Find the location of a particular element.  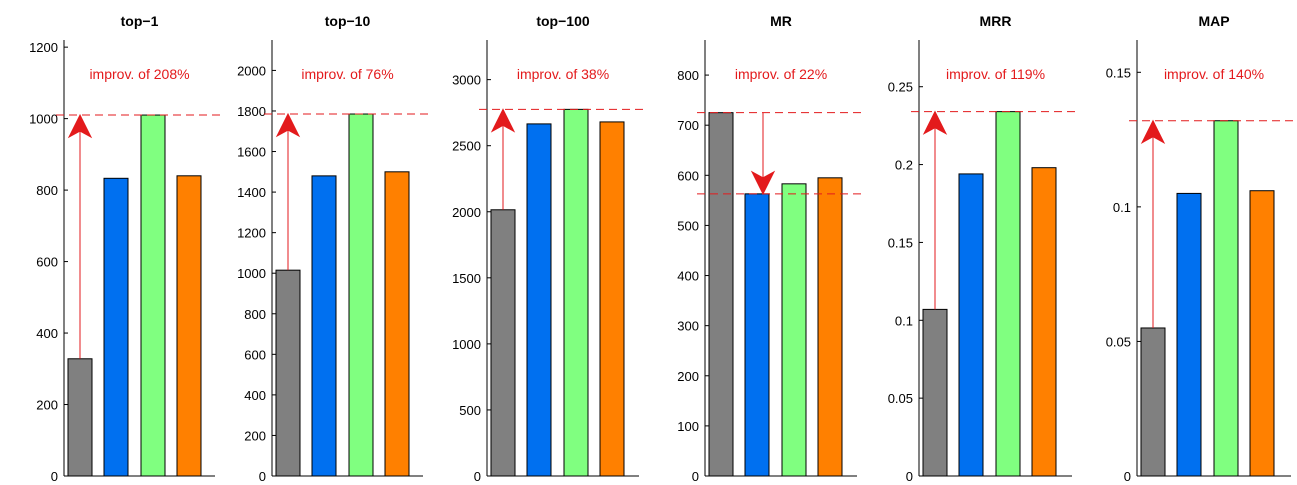

subplot-title: top−100 is located at coordinates (563, 21).